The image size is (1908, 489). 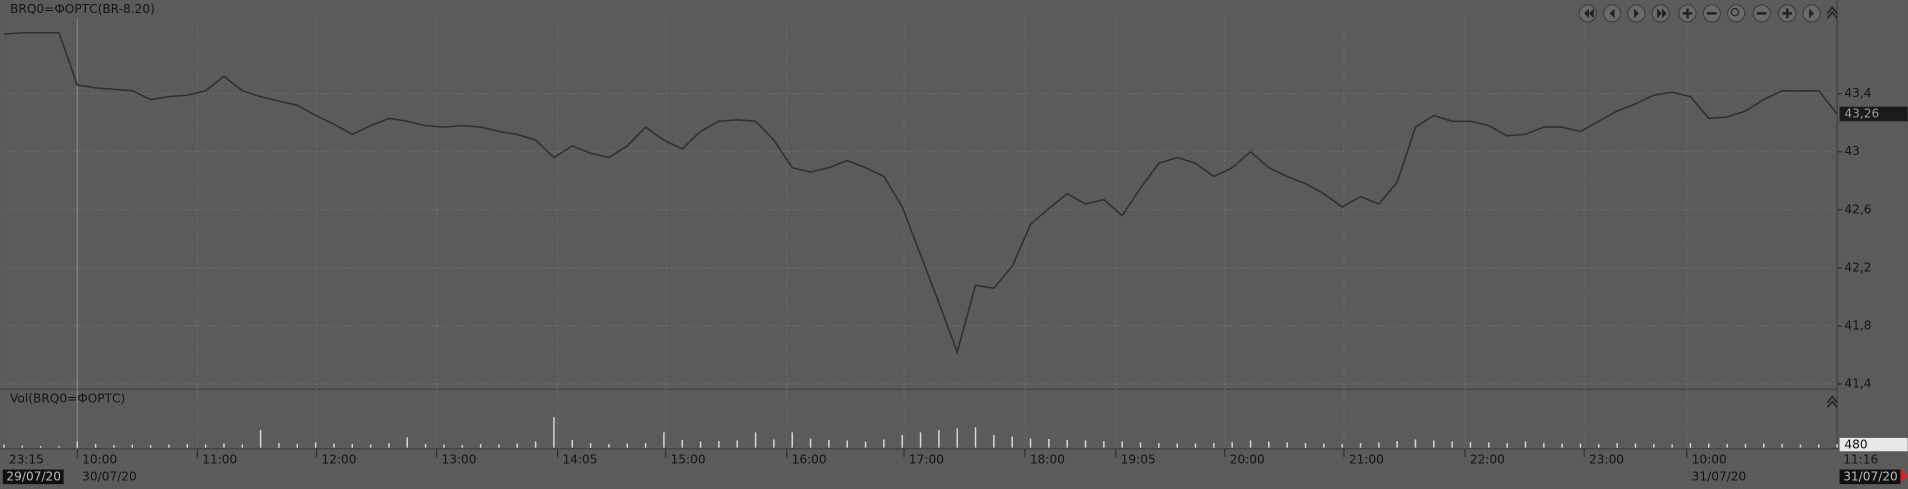 I want to click on x-tick-label: 10:00, so click(x=1709, y=459).